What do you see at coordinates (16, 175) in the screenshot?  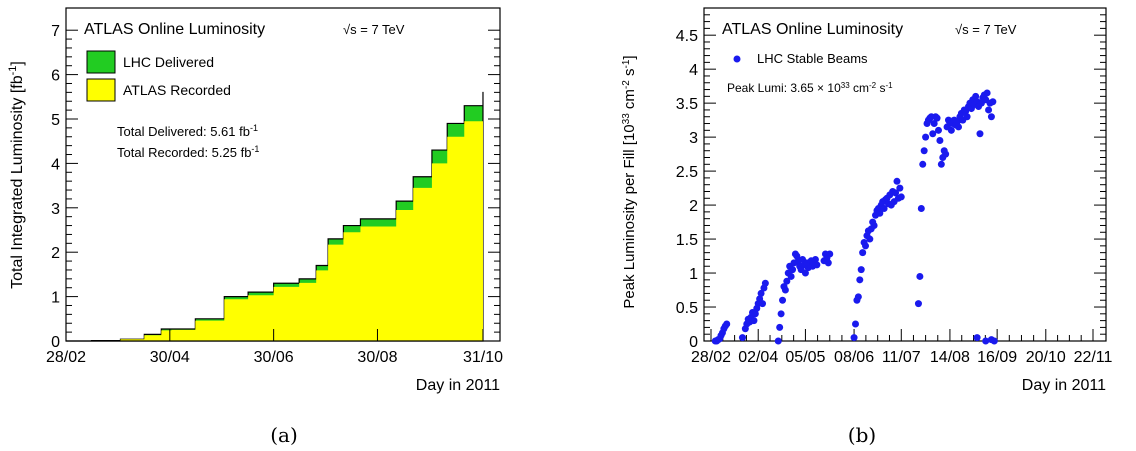 I see `panel-a-y-axis-label: Total Integrated Luminosity [fb-1]` at bounding box center [16, 175].